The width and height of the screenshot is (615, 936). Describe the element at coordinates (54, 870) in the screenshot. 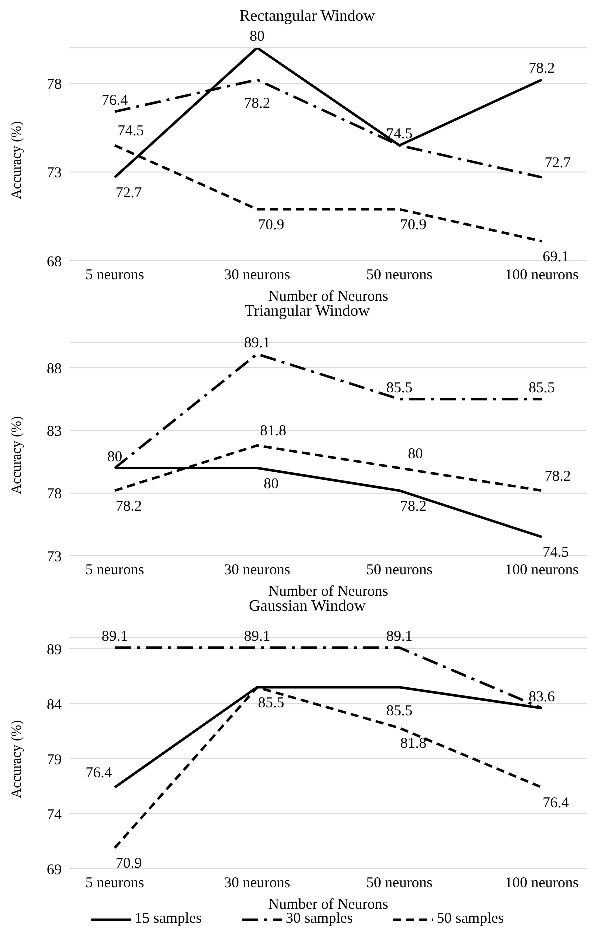

I see `y-tick-label: 69` at that location.